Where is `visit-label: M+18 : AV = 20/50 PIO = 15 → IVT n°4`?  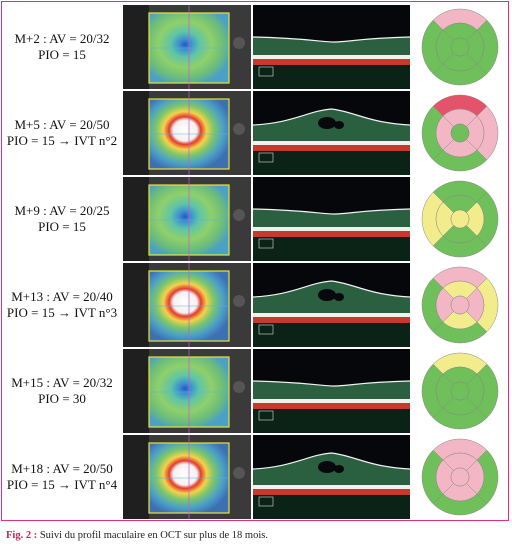
visit-label: M+18 : AV = 20/50 PIO = 15 → IVT n°4 is located at coordinates (62, 477).